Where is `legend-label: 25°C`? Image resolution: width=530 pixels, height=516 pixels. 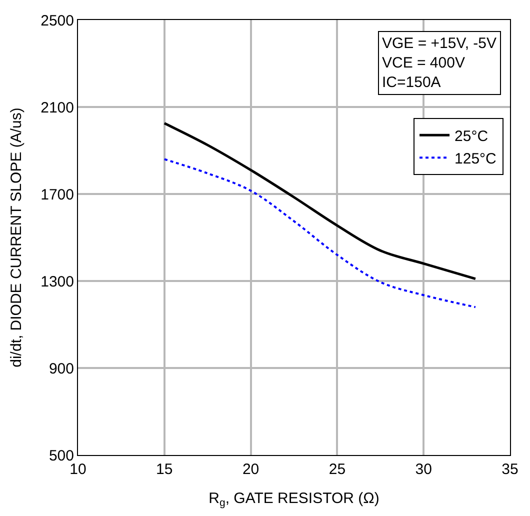
legend-label: 25°C is located at coordinates (471, 136).